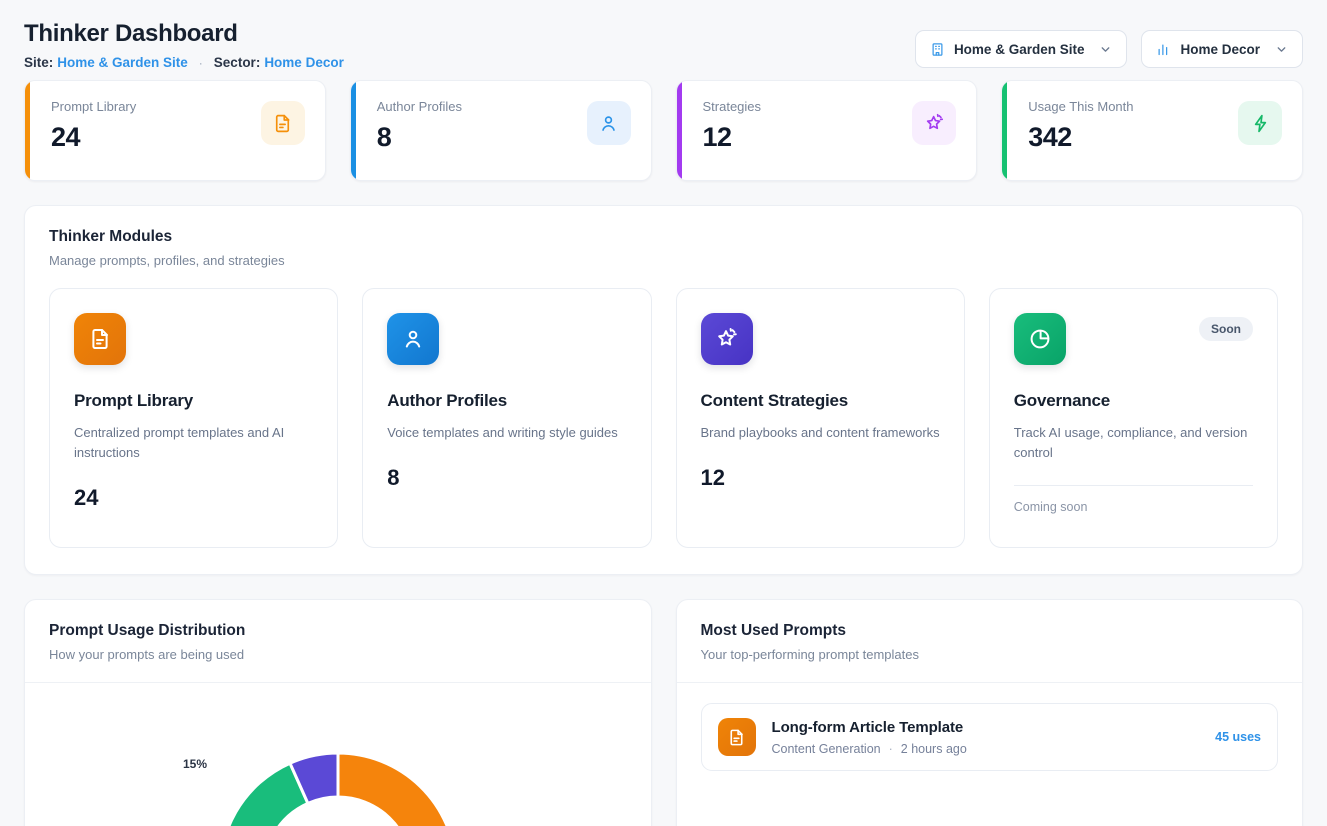 This screenshot has width=1327, height=826. Describe the element at coordinates (147, 630) in the screenshot. I see `usage-panel-title: Prompt Usage Distribution` at that location.